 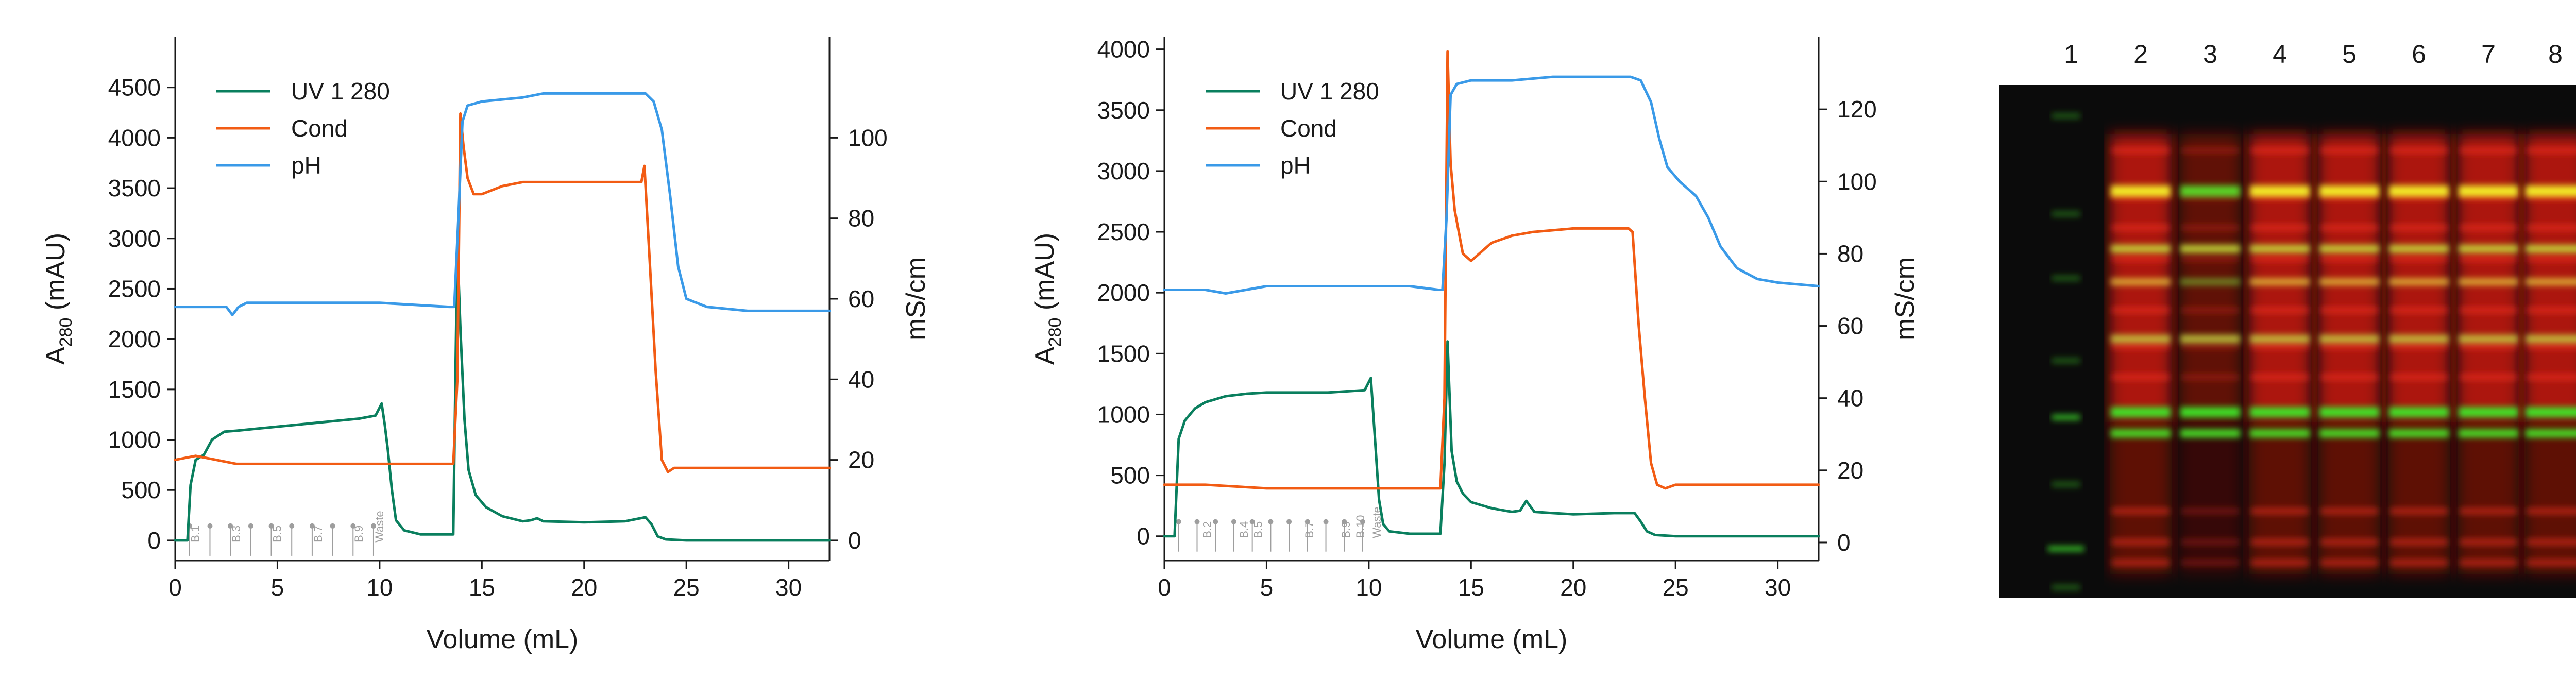 What do you see at coordinates (135, 288) in the screenshot?
I see `y-tick-label-left: 2500` at bounding box center [135, 288].